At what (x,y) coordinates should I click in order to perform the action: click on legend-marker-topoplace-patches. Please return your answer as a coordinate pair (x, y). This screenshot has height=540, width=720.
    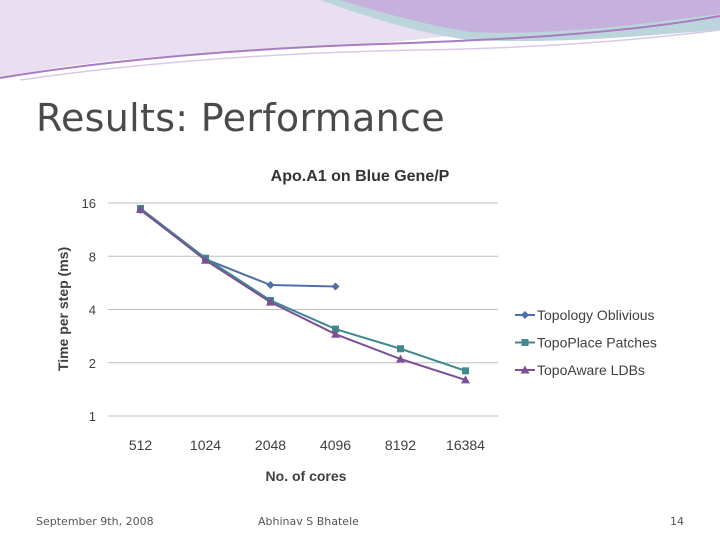
    Looking at the image, I should click on (525, 342).